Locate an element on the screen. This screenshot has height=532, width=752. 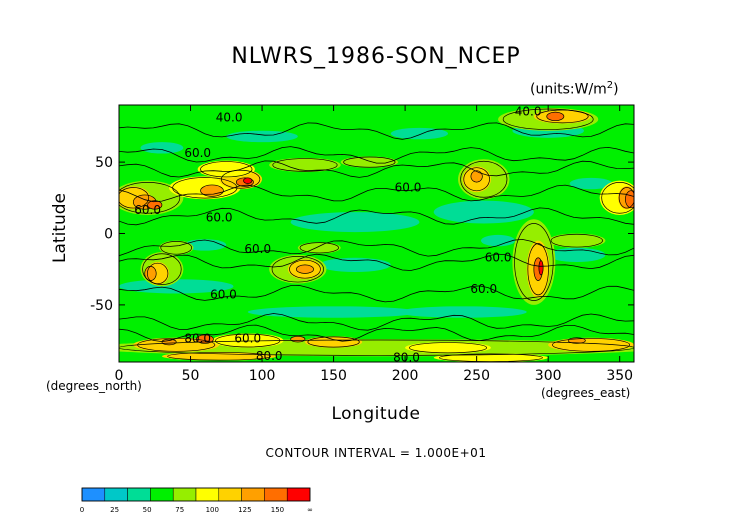
x-tick-label-6: 300 is located at coordinates (548, 376).